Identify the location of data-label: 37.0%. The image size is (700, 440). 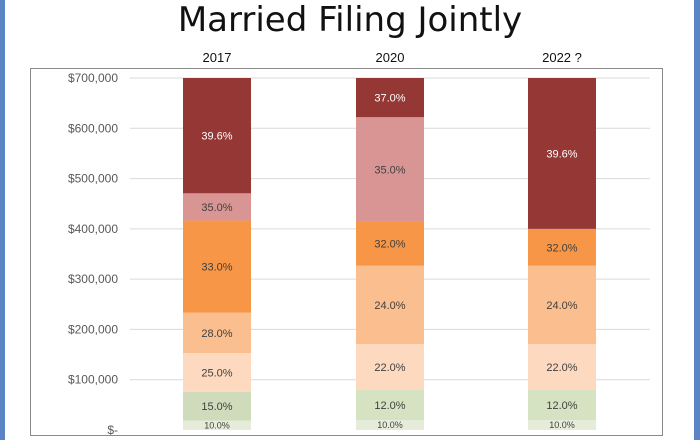
(389, 99).